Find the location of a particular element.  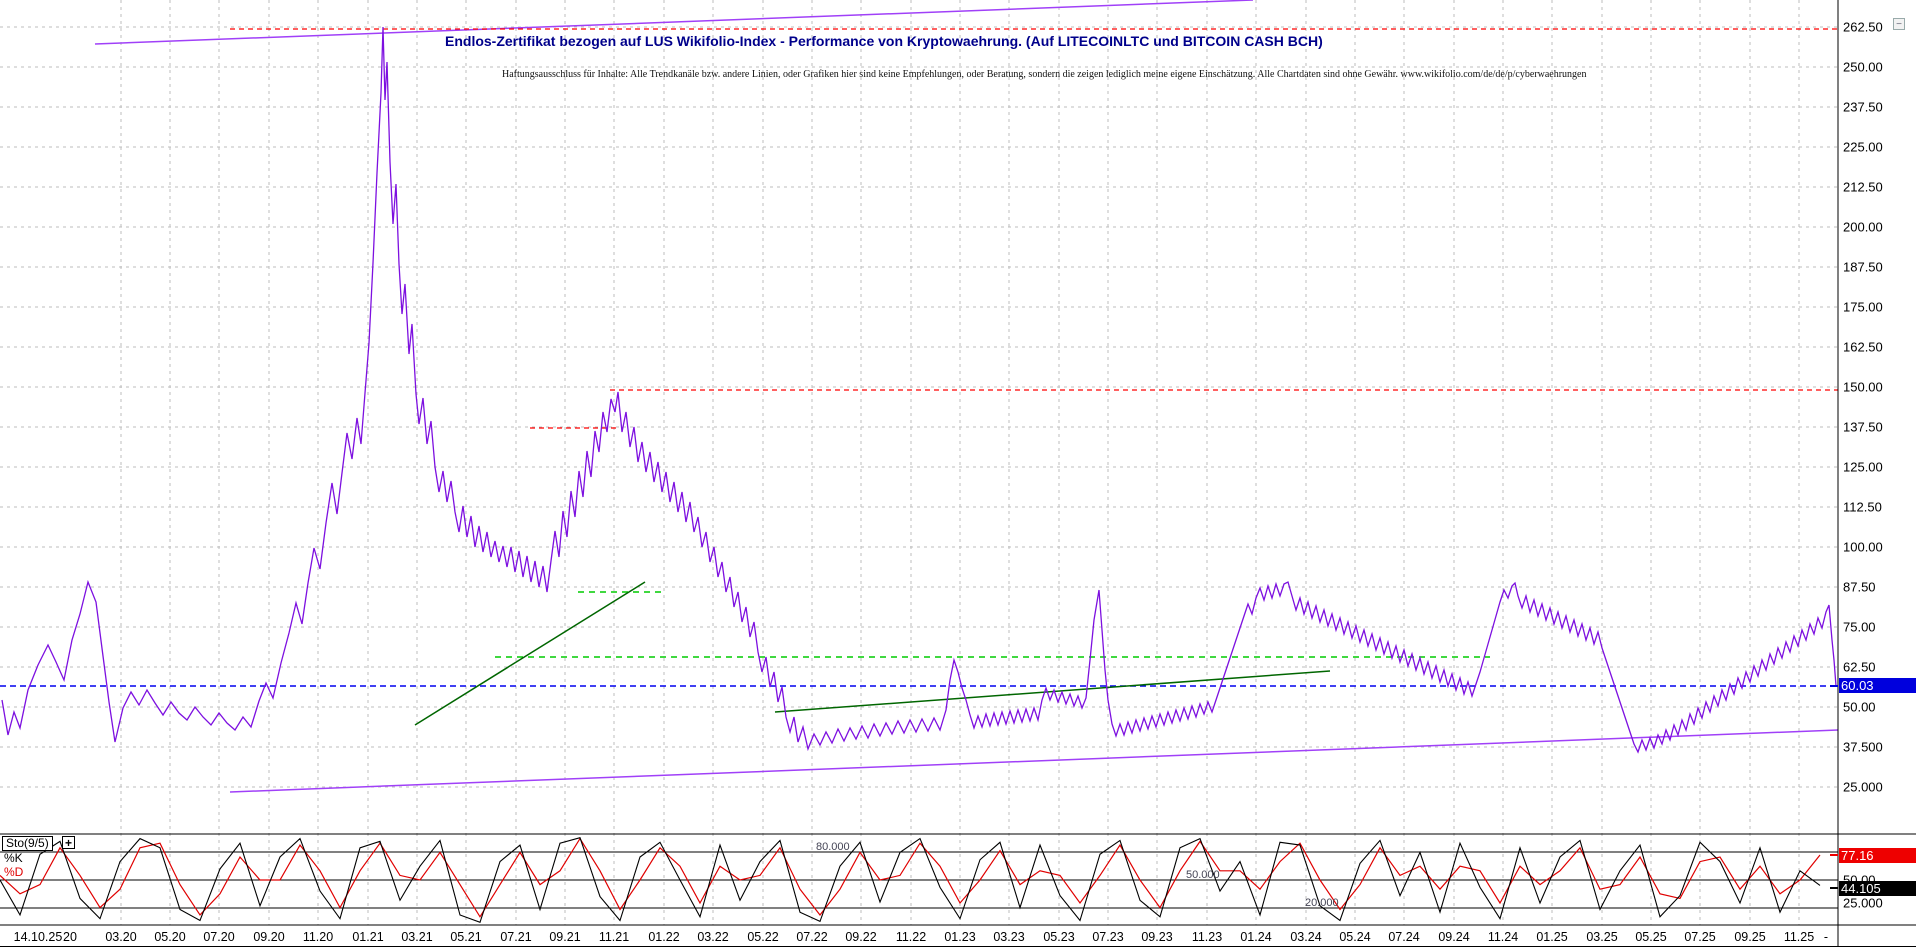

price-axis-label: 37.500 is located at coordinates (1863, 747).